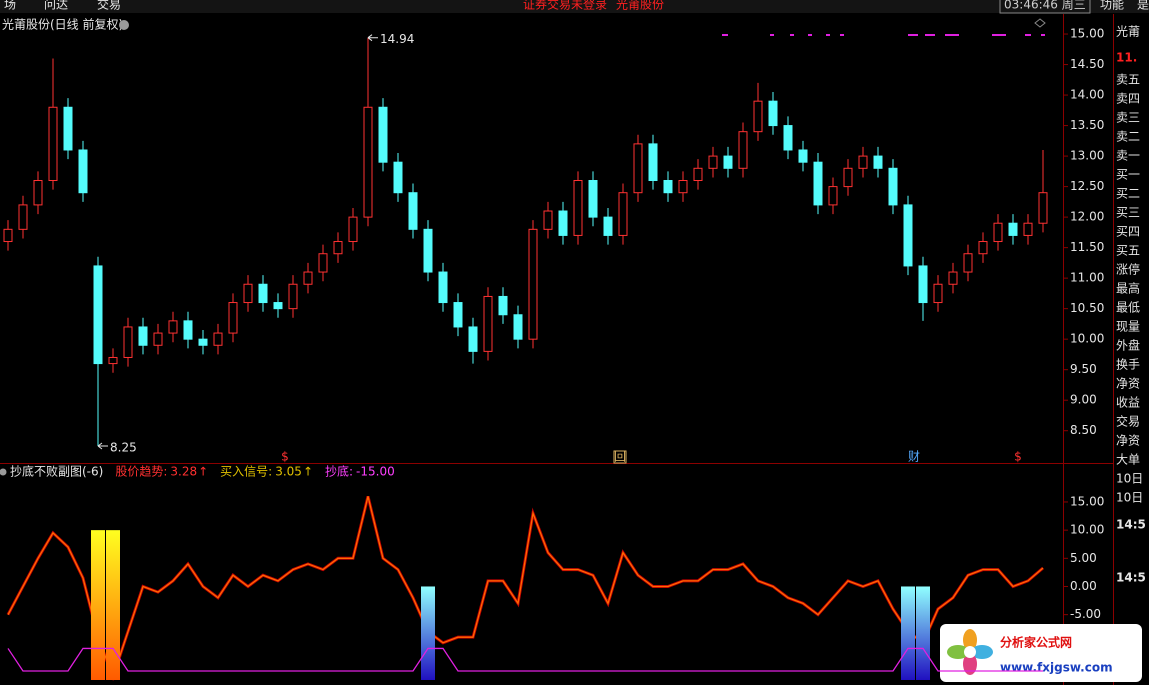  Describe the element at coordinates (1040, 23) in the screenshot. I see `pane-icon` at that location.